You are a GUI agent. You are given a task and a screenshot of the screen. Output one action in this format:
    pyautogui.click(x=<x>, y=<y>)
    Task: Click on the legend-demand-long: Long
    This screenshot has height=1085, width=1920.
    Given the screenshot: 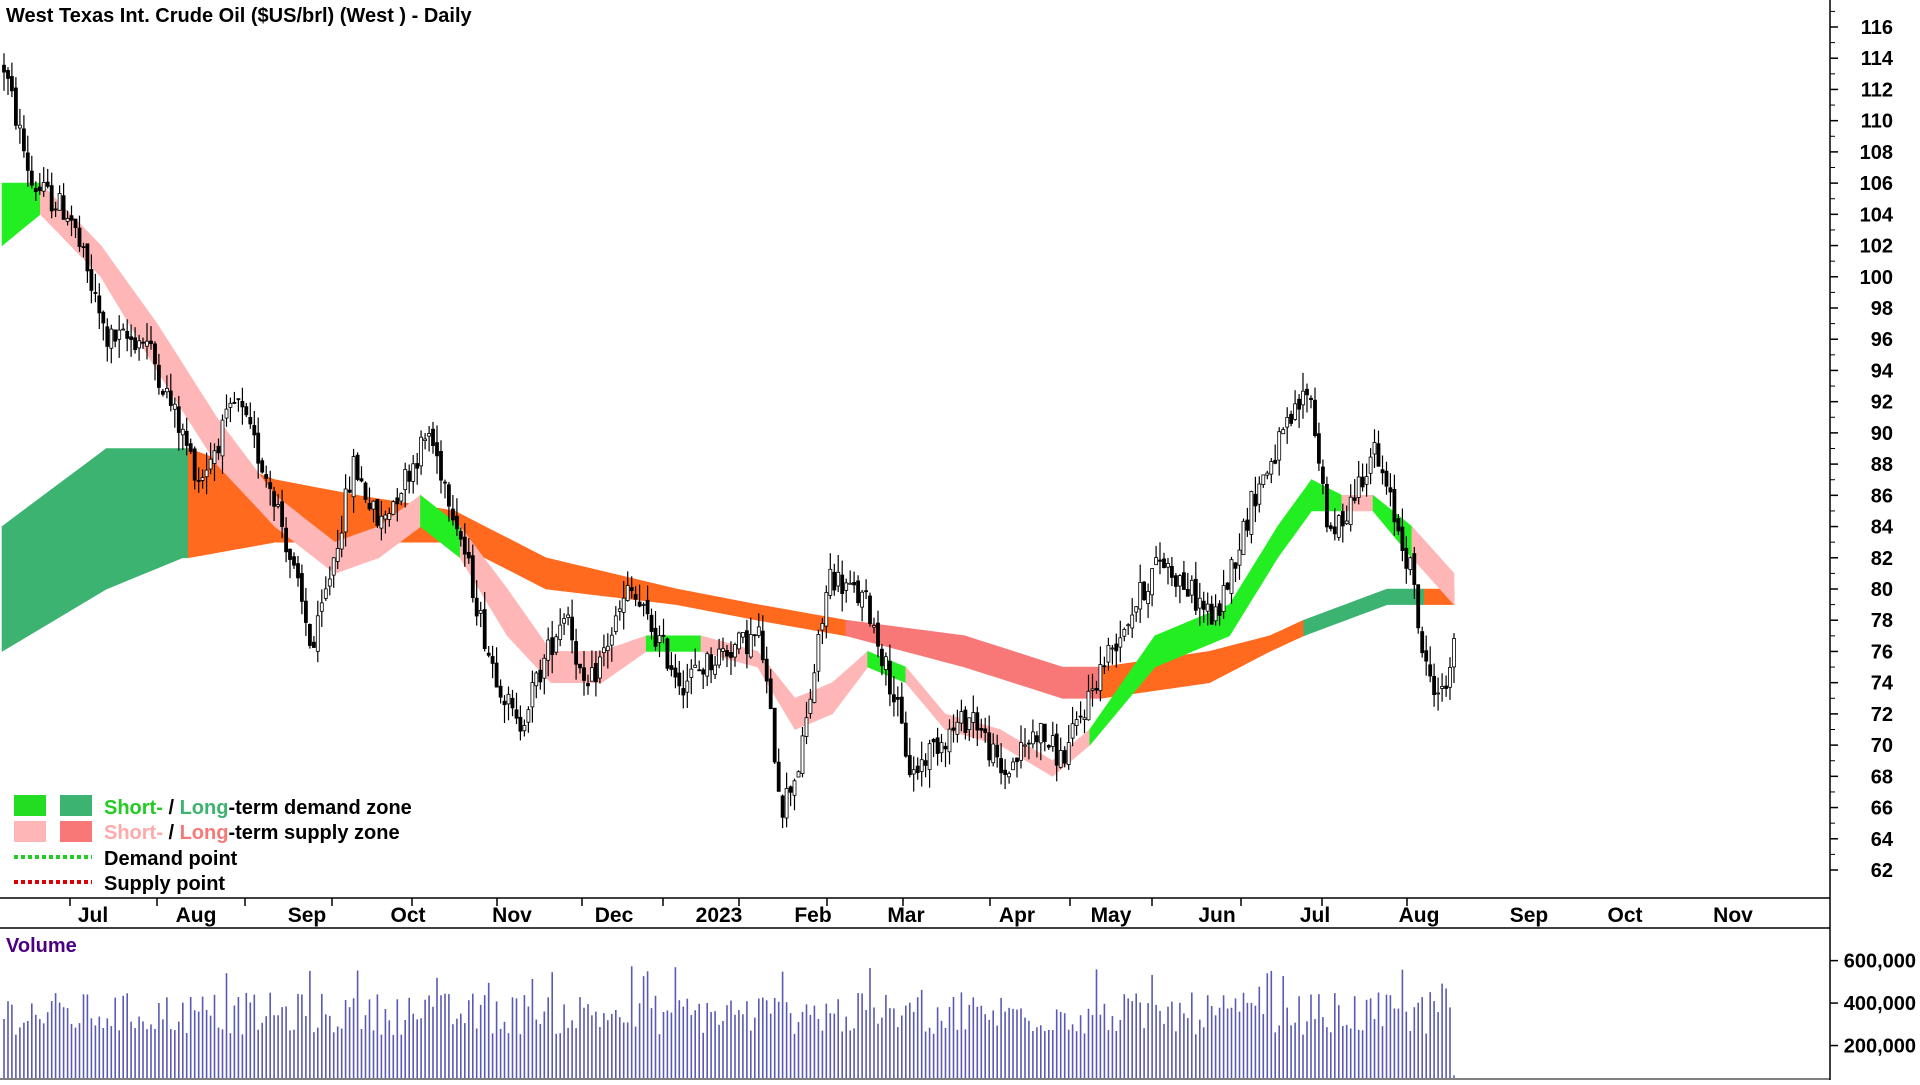 What is the action you would take?
    pyautogui.click(x=204, y=808)
    